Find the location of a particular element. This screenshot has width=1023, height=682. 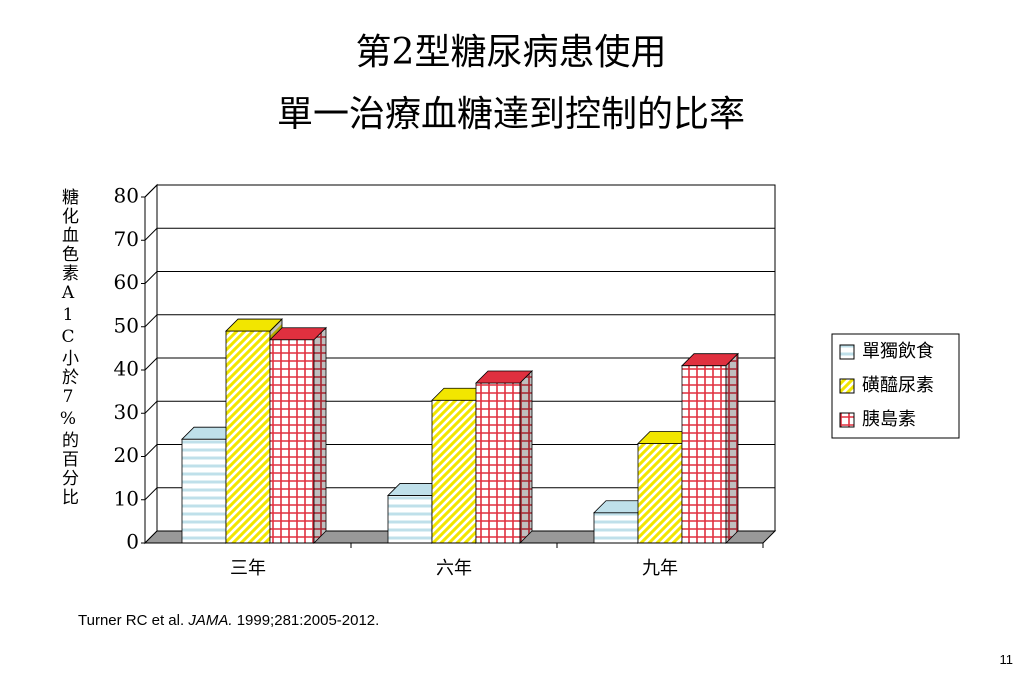

y-tick-label: 80 is located at coordinates (126, 196).